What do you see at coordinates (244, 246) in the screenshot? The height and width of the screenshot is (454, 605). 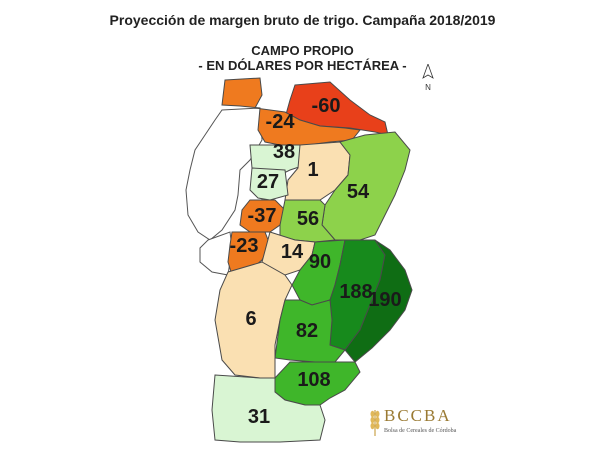 I see `region-value-label: -23` at bounding box center [244, 246].